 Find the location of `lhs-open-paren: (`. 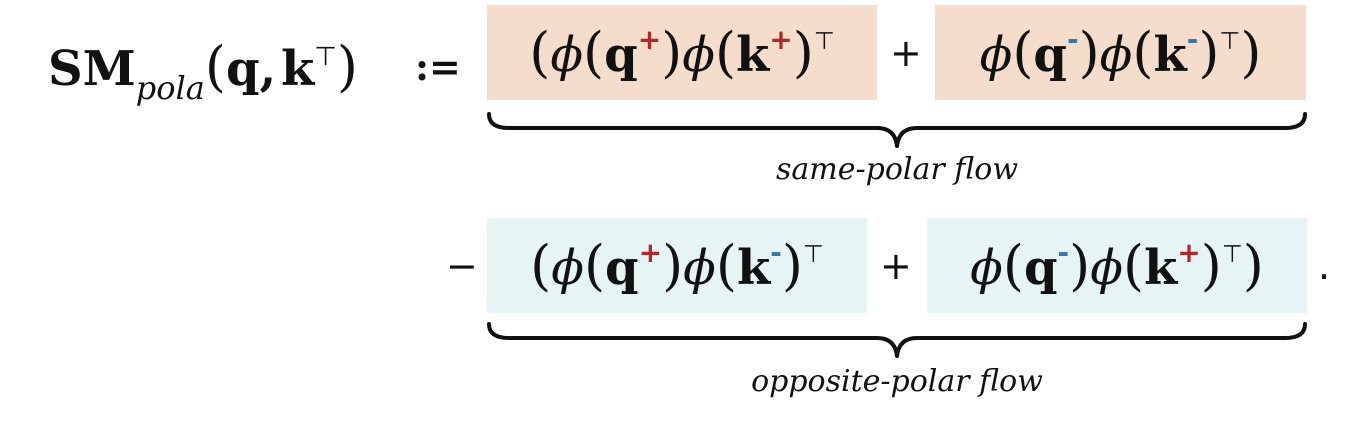

lhs-open-paren: ( is located at coordinates (215, 66).